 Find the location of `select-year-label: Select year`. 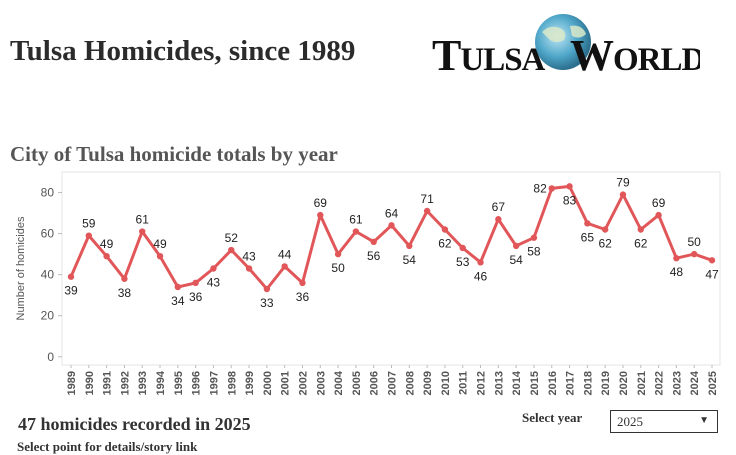

select-year-label: Select year is located at coordinates (552, 417).